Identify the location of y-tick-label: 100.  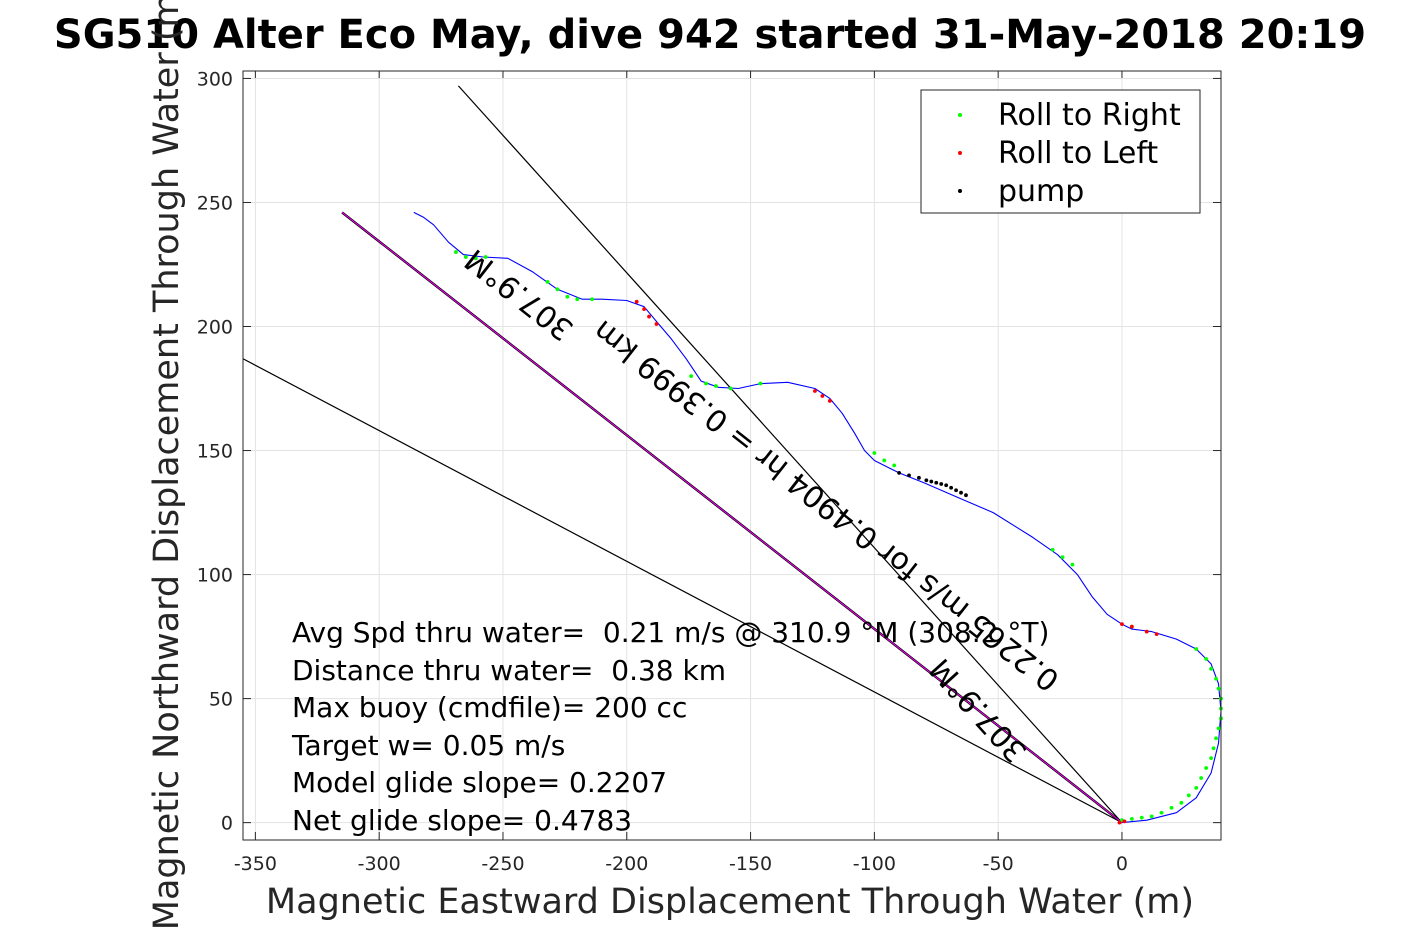
(215, 576).